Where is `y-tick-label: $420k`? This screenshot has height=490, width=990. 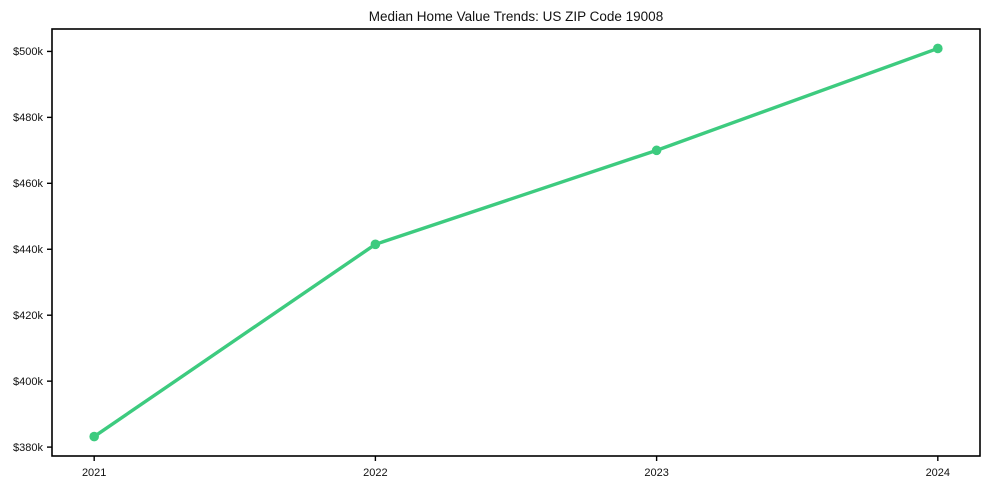 y-tick-label: $420k is located at coordinates (28, 316).